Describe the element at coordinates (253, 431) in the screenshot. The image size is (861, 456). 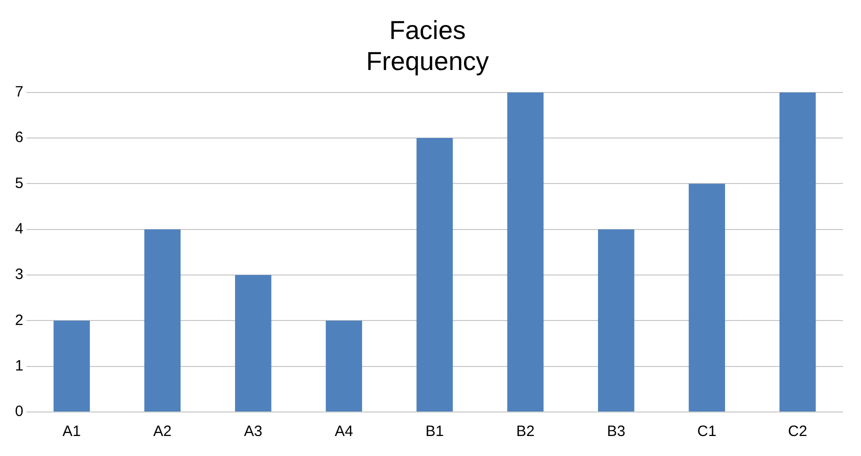
I see `x-tick-label: A3` at that location.